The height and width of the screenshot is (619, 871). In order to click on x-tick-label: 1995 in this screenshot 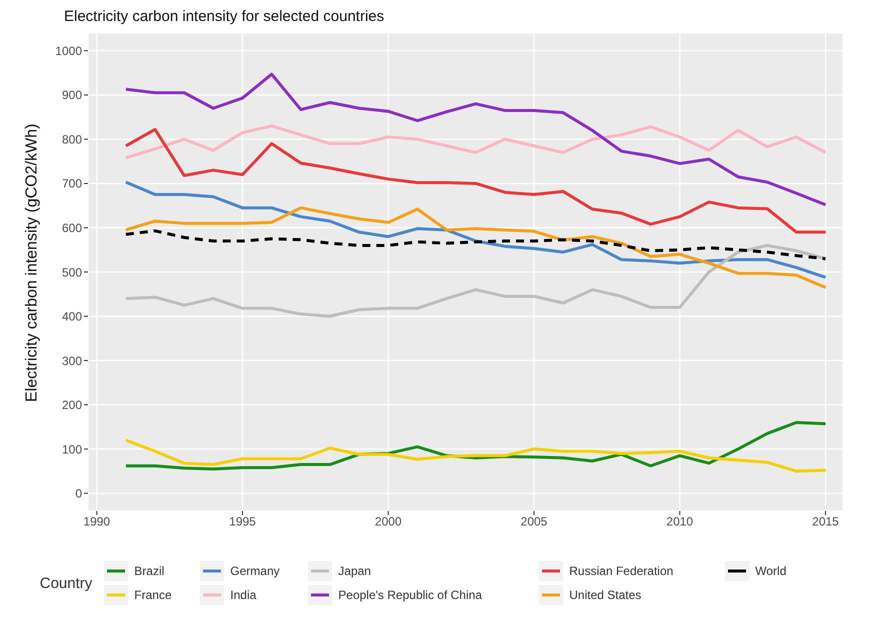, I will do `click(242, 521)`.